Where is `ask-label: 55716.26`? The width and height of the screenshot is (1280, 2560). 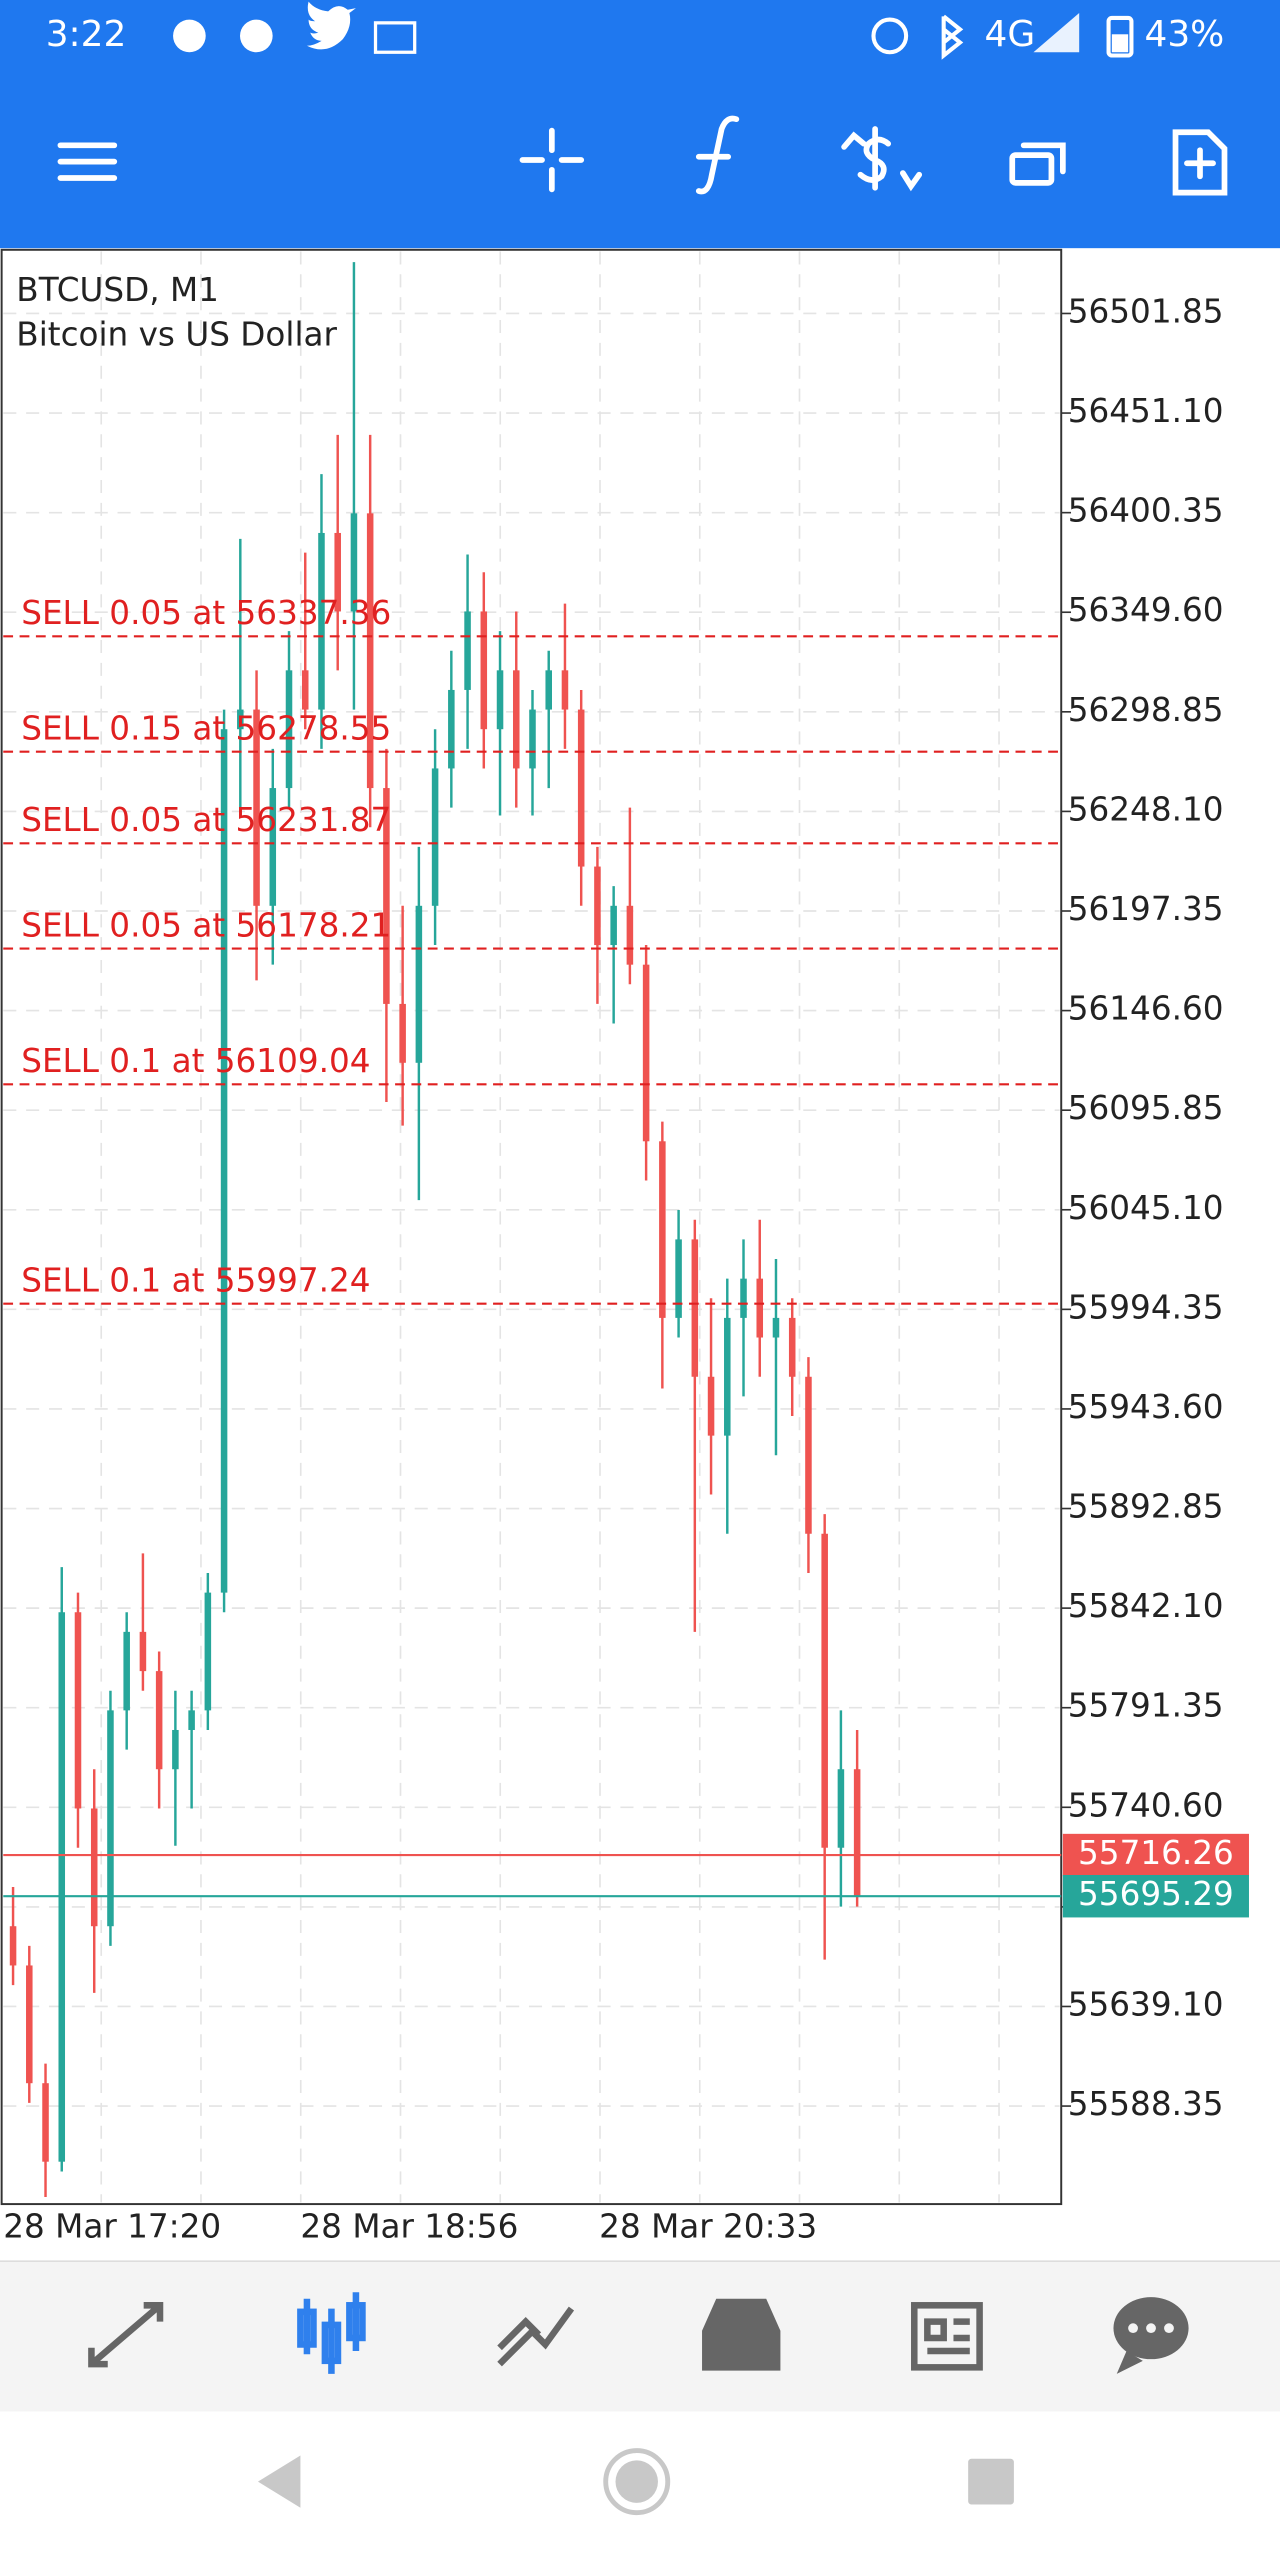 ask-label: 55716.26 is located at coordinates (1156, 1853).